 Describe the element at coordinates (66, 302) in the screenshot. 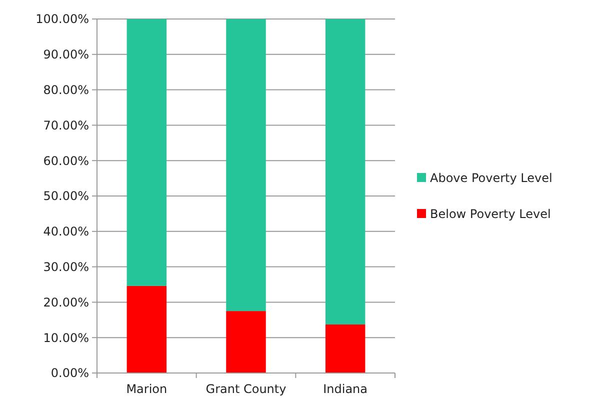

I see `y-tick-label: 20.00%` at that location.